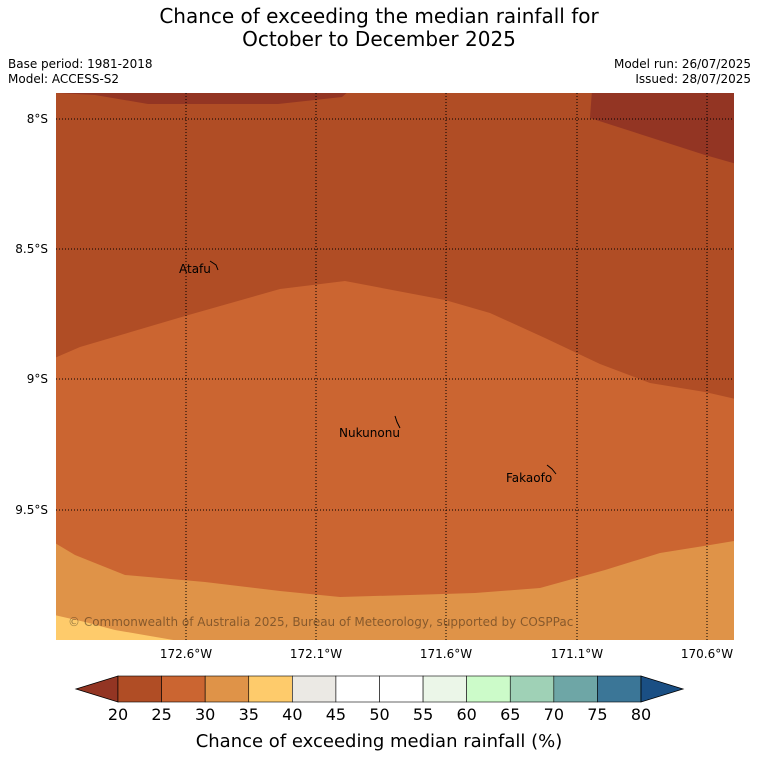 The width and height of the screenshot is (758, 781). What do you see at coordinates (577, 654) in the screenshot?
I see `lon-label-171-1w: 171.1°W` at bounding box center [577, 654].